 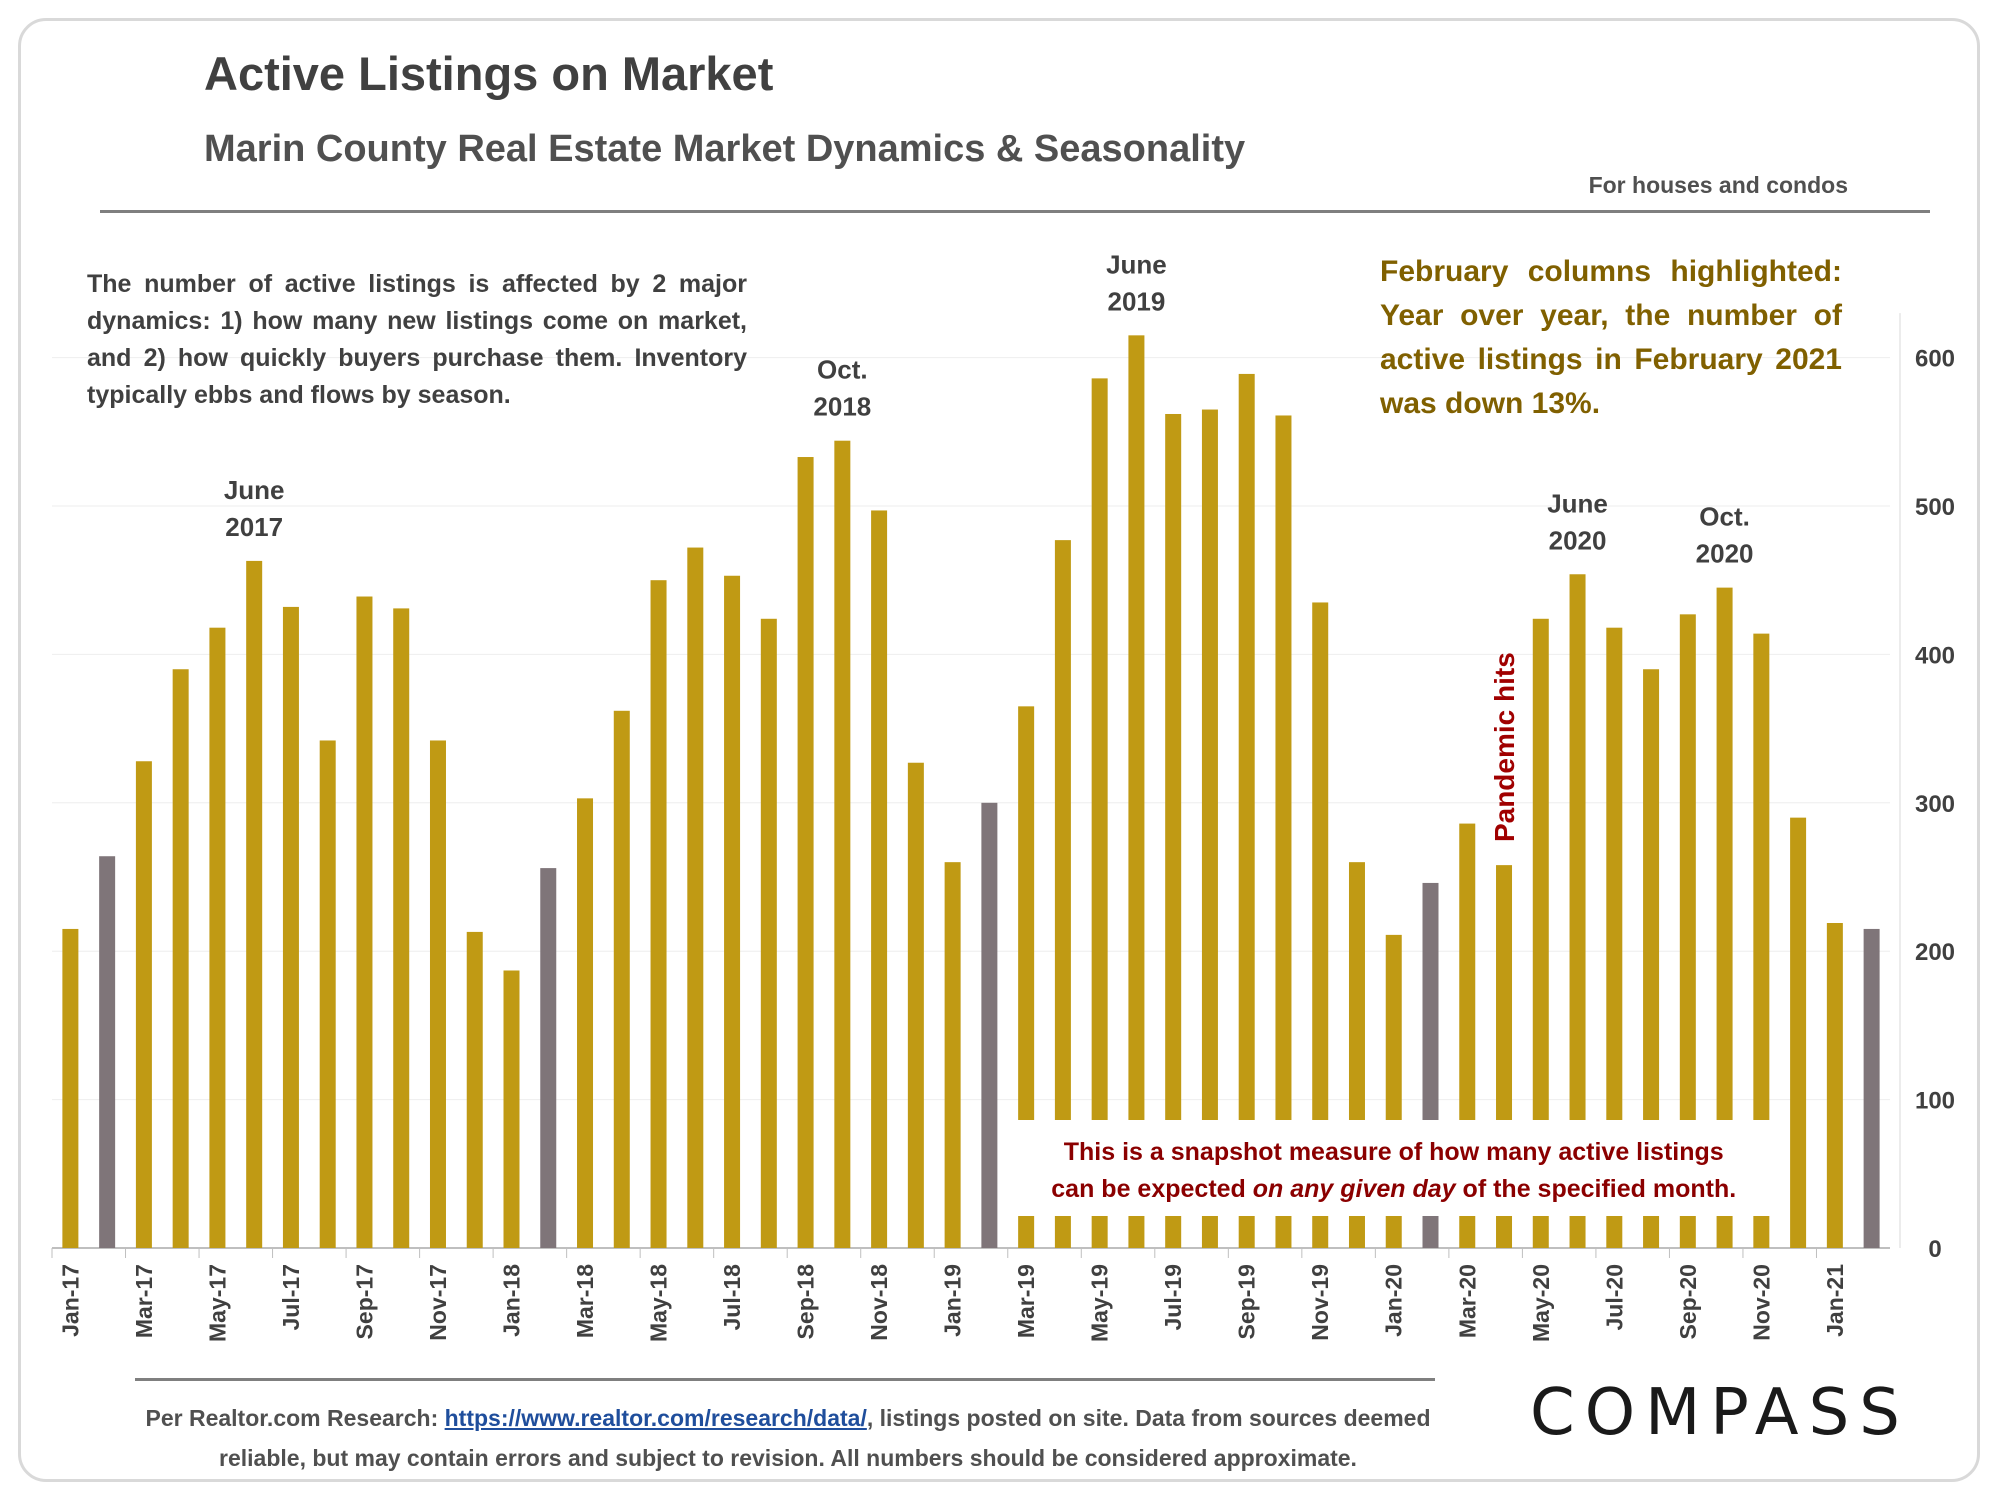 What do you see at coordinates (1596, 1189) in the screenshot?
I see `snapshot-note-post: of the specified month.` at bounding box center [1596, 1189].